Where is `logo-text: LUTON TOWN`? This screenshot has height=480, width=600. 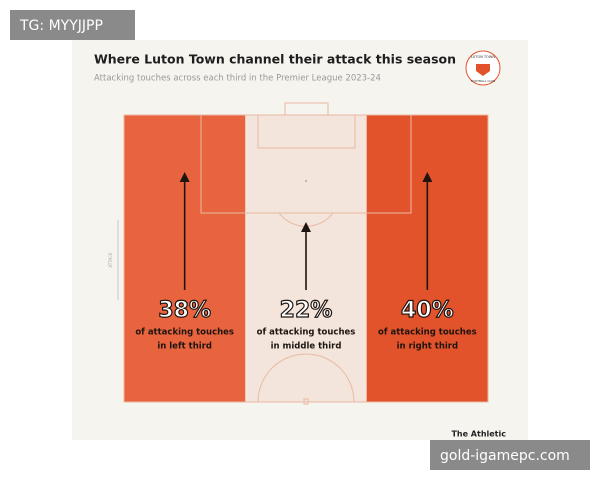
logo-text: LUTON TOWN is located at coordinates (483, 57).